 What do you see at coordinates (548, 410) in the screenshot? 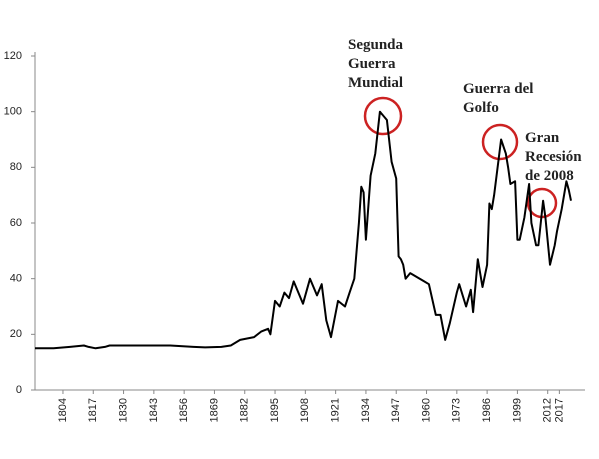
I see `x-tick-label: 2012` at bounding box center [548, 410].